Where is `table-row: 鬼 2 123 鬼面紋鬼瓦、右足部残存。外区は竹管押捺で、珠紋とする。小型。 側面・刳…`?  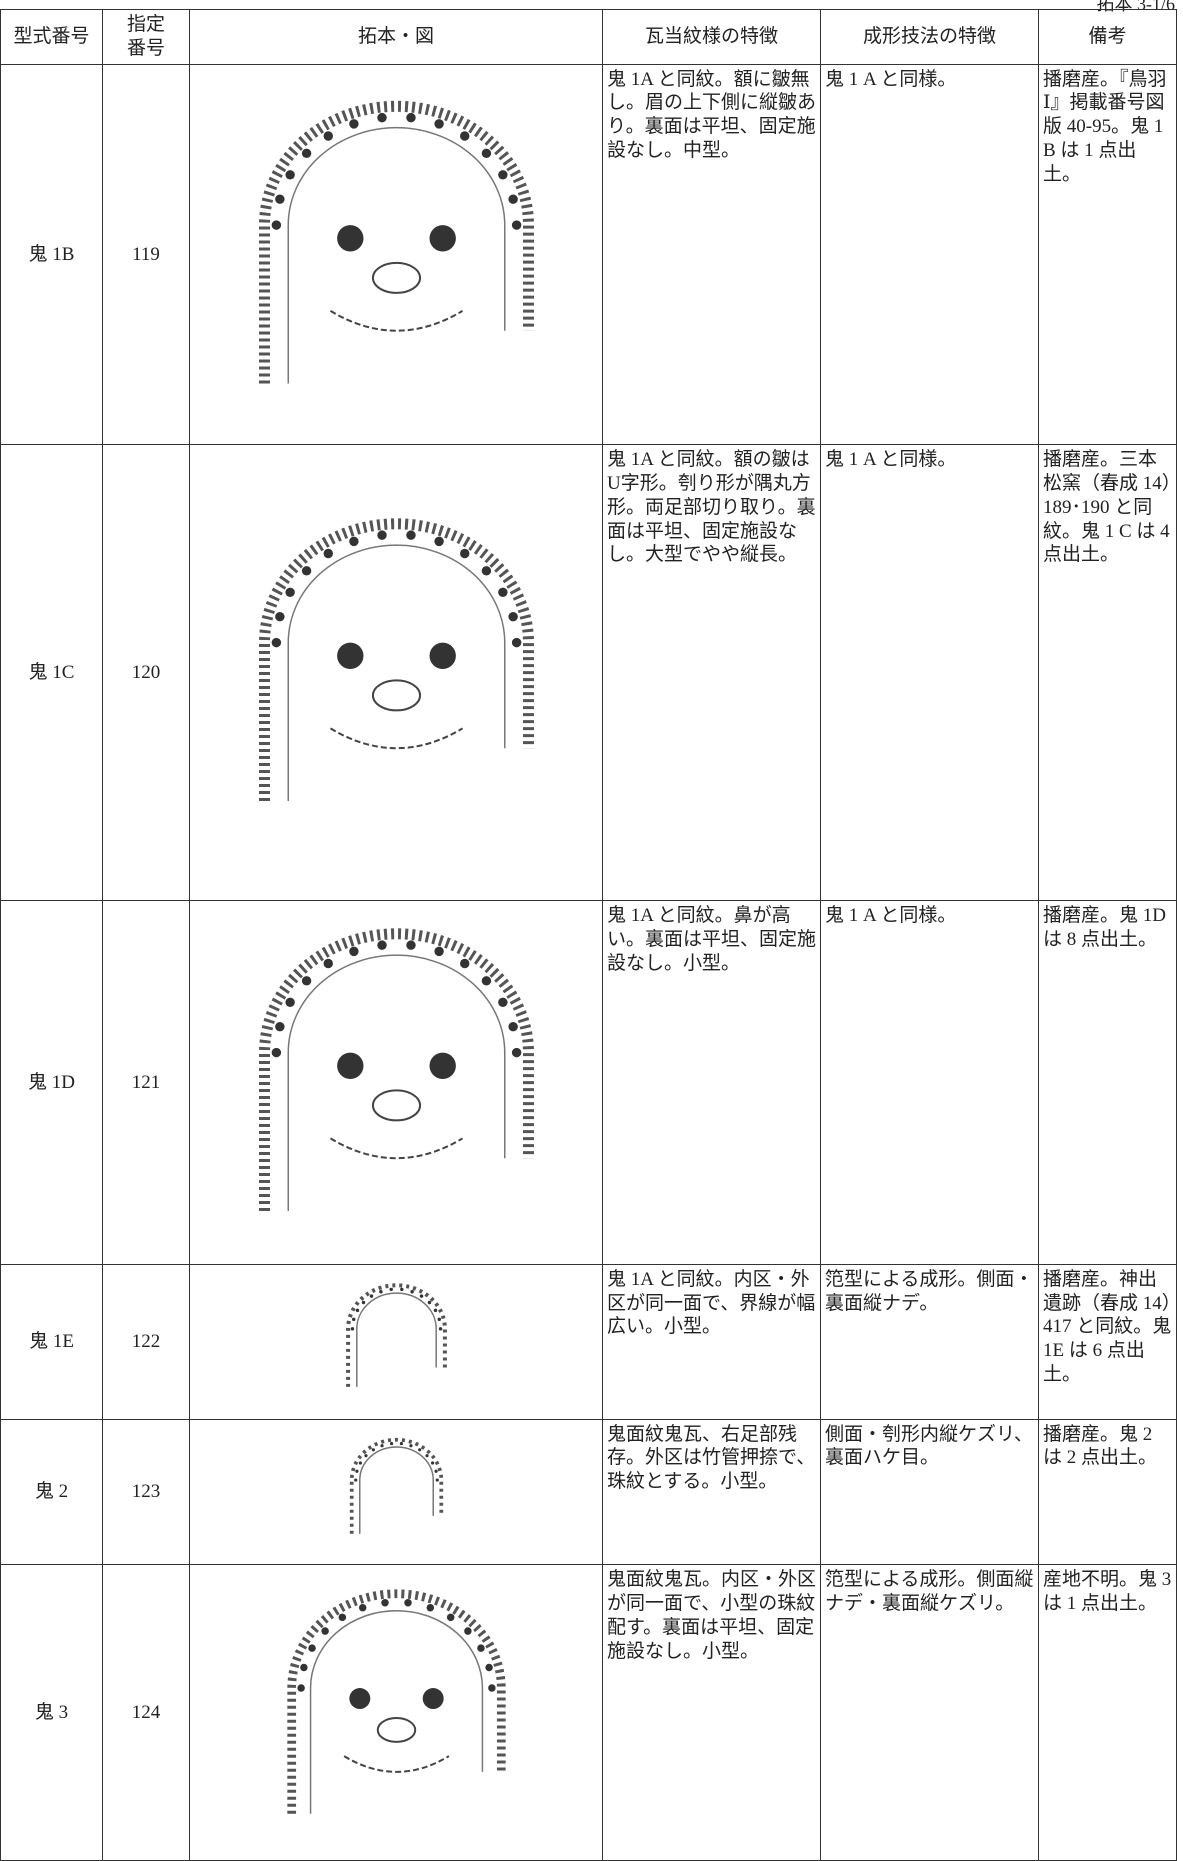
table-row: 鬼 2 123 鬼面紋鬼瓦、右足部残存。外区は竹管押捺で、珠紋とする。小型。 側面・刳… is located at coordinates (588, 1492).